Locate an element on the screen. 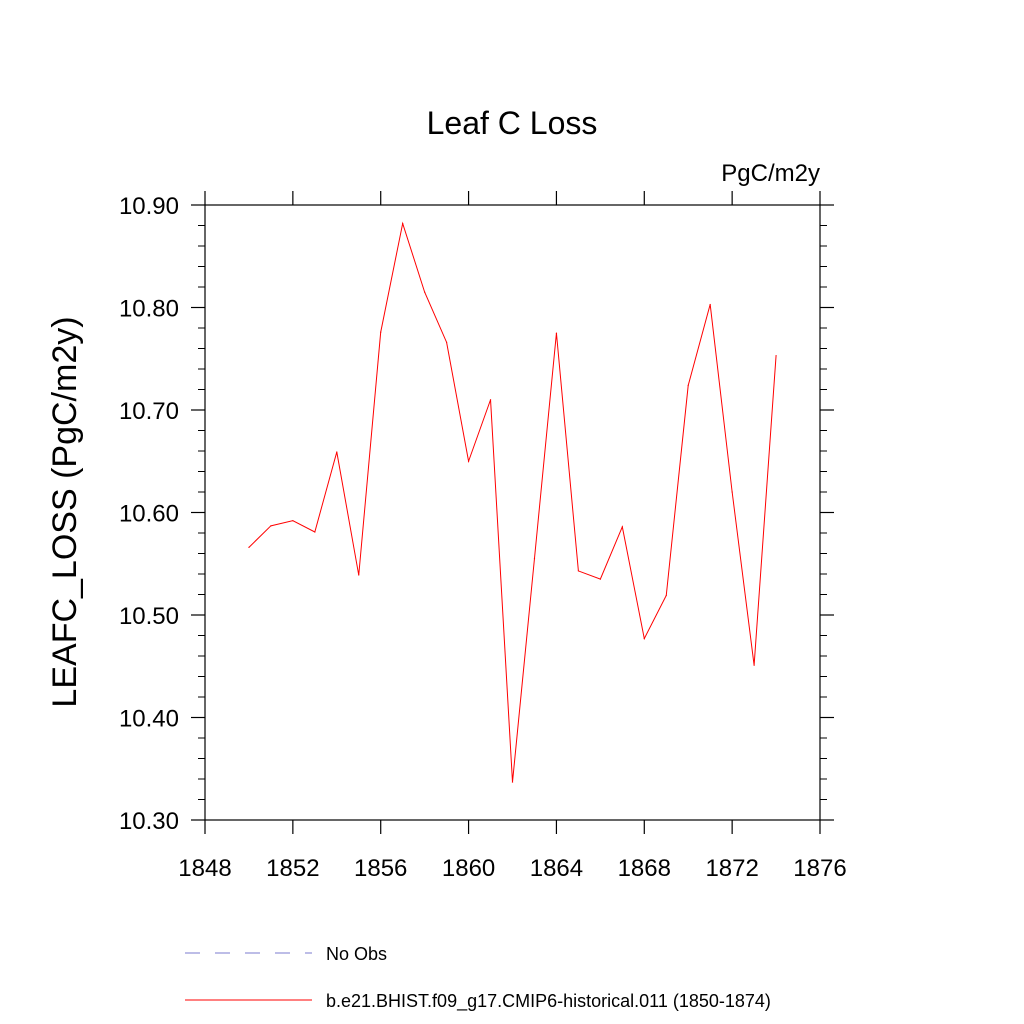  x-tick-label: 1852 is located at coordinates (292, 868).